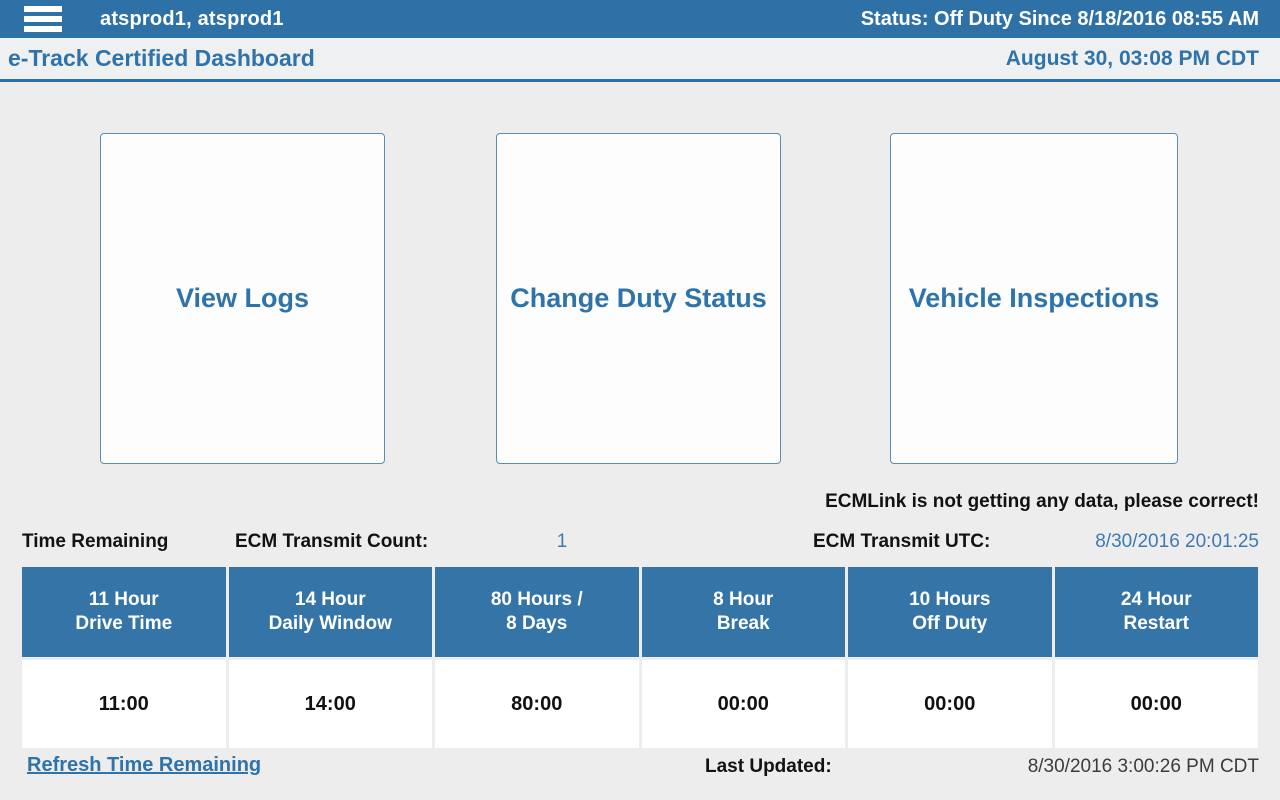  What do you see at coordinates (950, 612) in the screenshot?
I see `column-header-10-hours-off-duty: 10 Hours Off Duty` at bounding box center [950, 612].